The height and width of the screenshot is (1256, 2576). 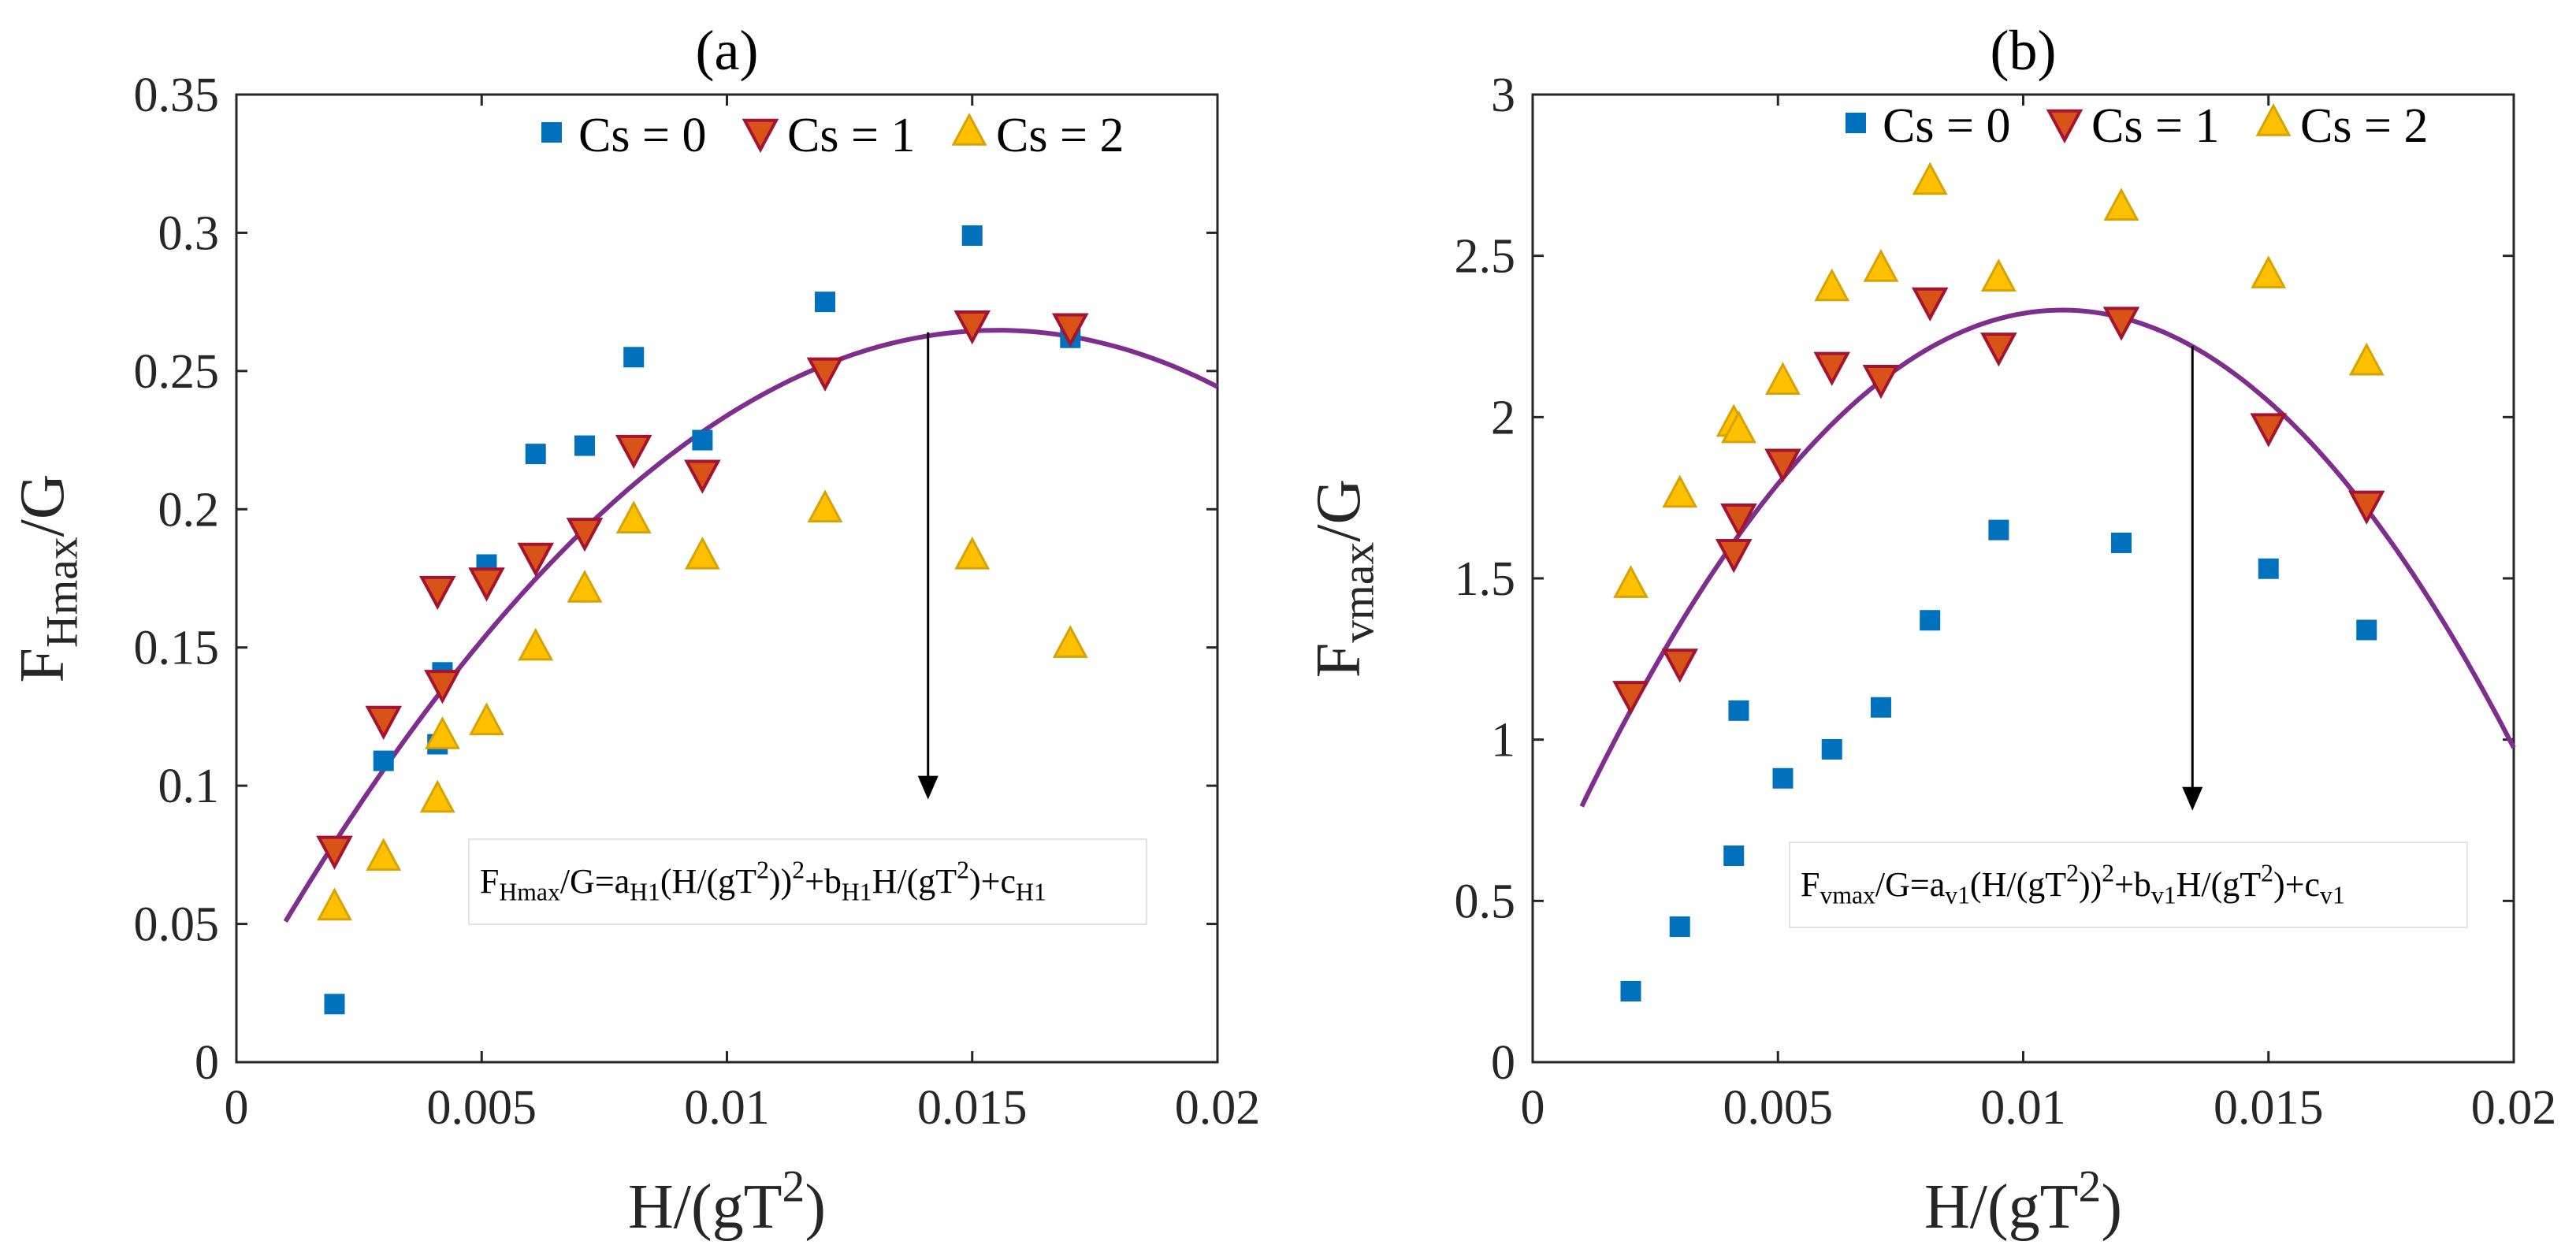 What do you see at coordinates (928, 787) in the screenshot?
I see `annotation-arrow-head` at bounding box center [928, 787].